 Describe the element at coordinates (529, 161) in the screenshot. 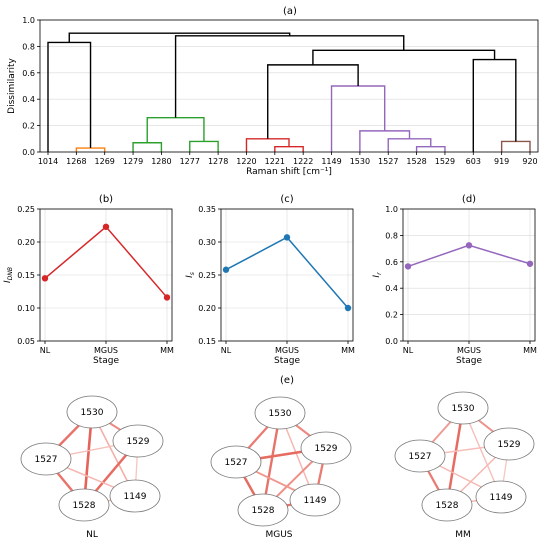

I see `dendrogram-leaf-label: 920` at that location.